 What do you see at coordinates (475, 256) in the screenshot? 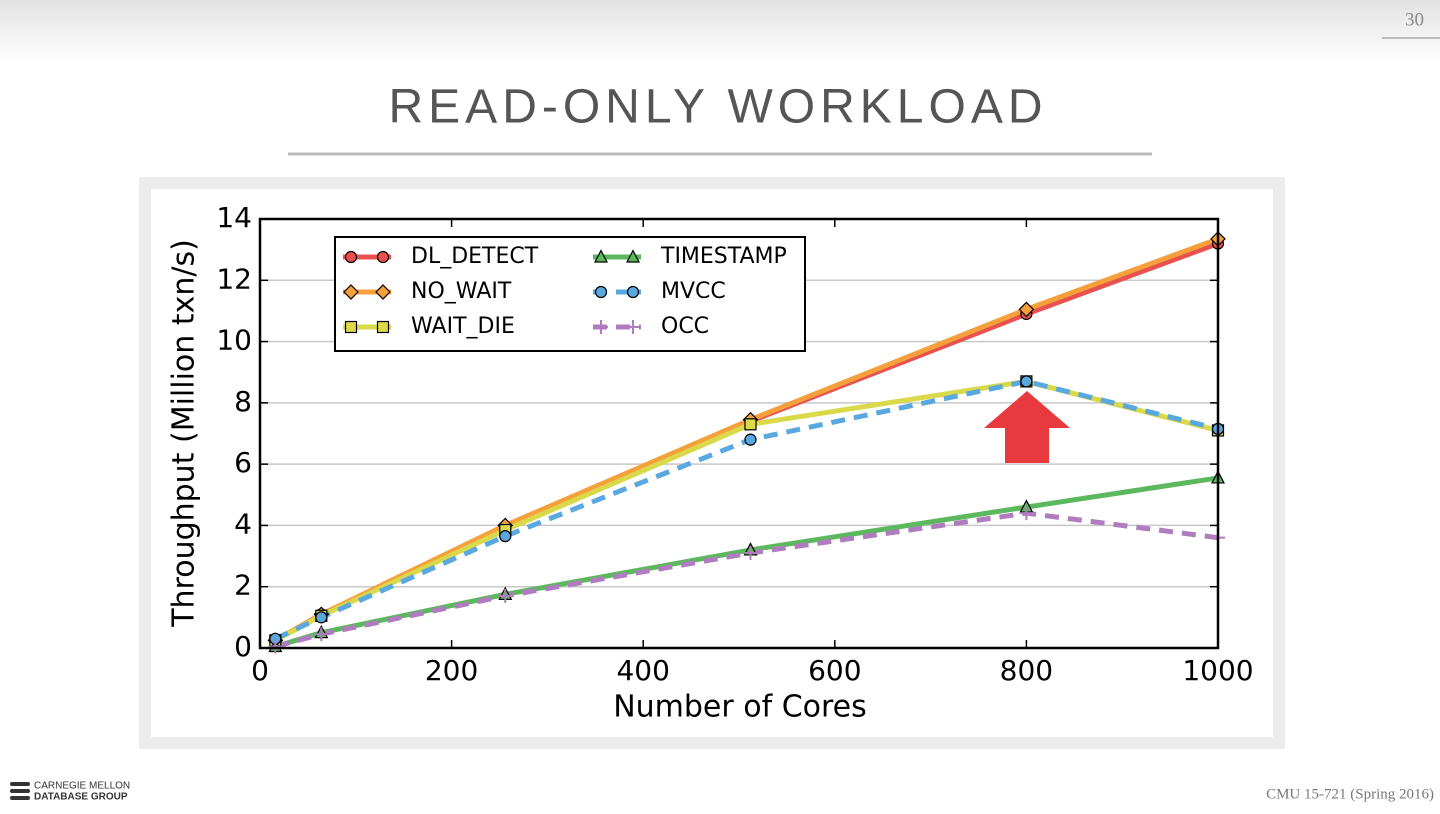
I see `legend-label: DL_DETECT` at bounding box center [475, 256].